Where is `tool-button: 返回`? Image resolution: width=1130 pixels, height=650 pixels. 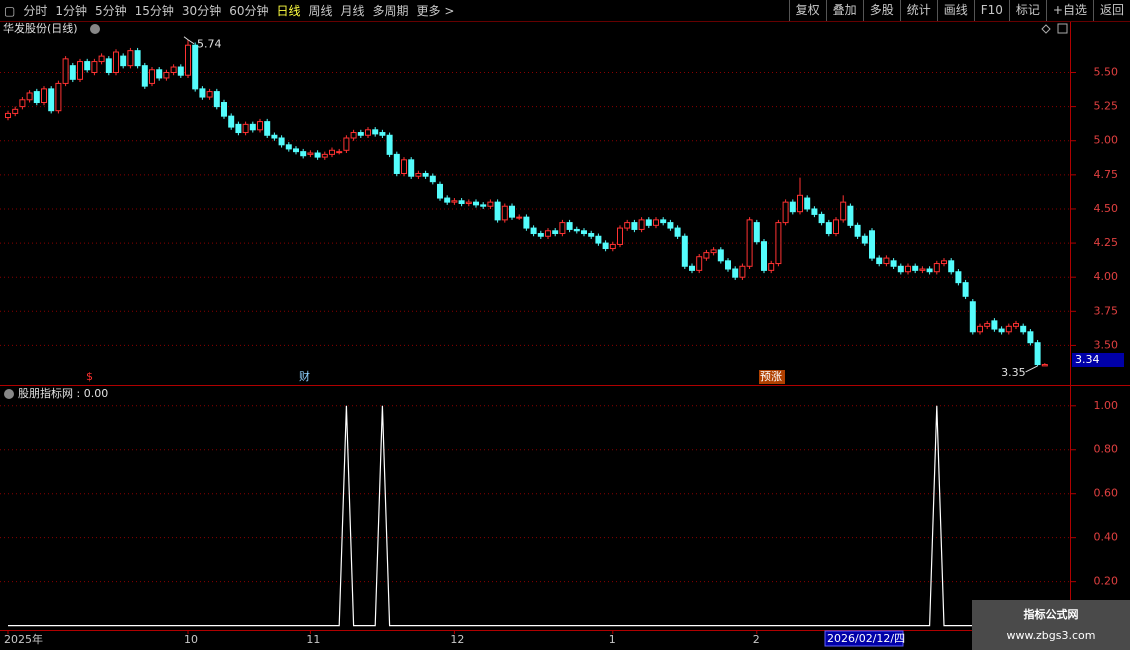 tool-button: 返回 is located at coordinates (1111, 10).